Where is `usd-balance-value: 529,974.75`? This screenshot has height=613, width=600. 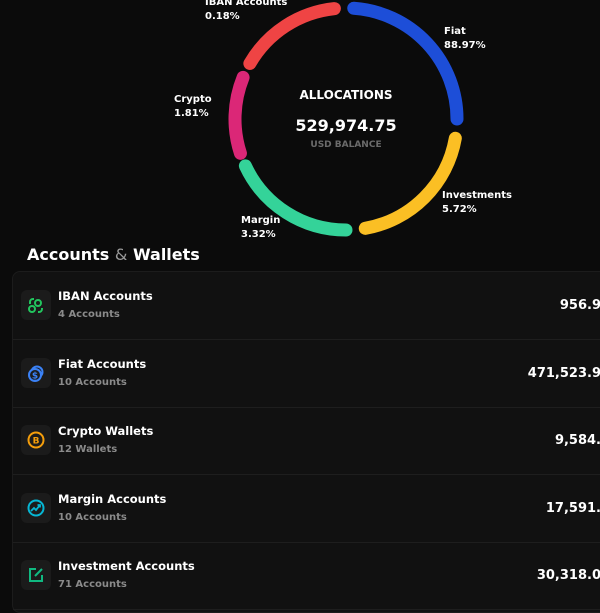 usd-balance-value: 529,974.75 is located at coordinates (346, 125).